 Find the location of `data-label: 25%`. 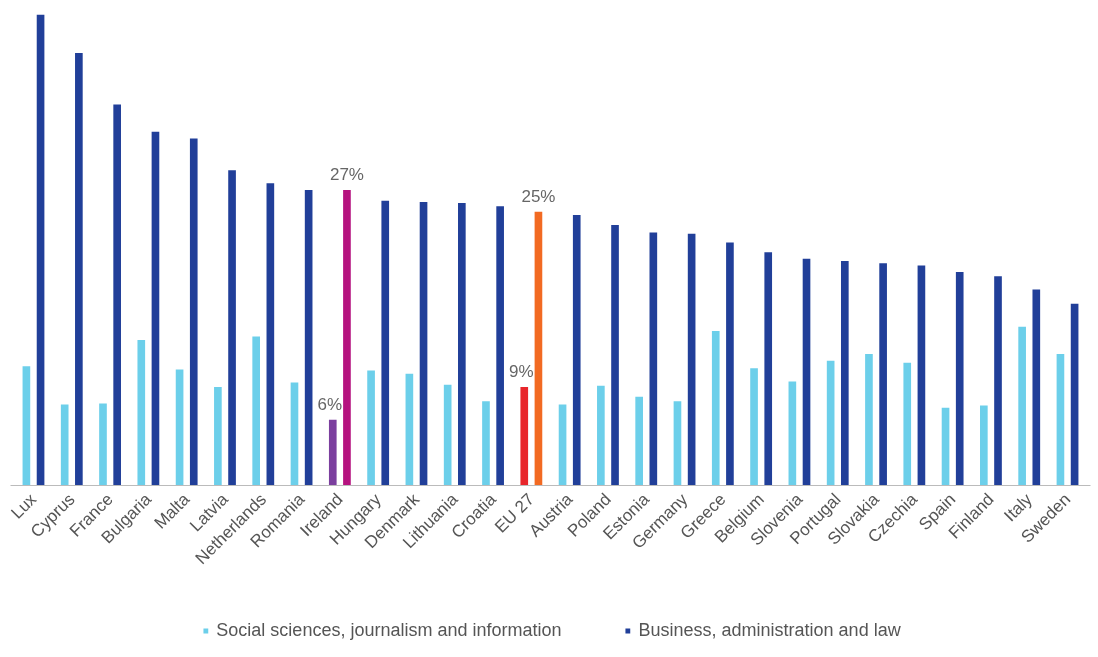

data-label: 25% is located at coordinates (538, 196).